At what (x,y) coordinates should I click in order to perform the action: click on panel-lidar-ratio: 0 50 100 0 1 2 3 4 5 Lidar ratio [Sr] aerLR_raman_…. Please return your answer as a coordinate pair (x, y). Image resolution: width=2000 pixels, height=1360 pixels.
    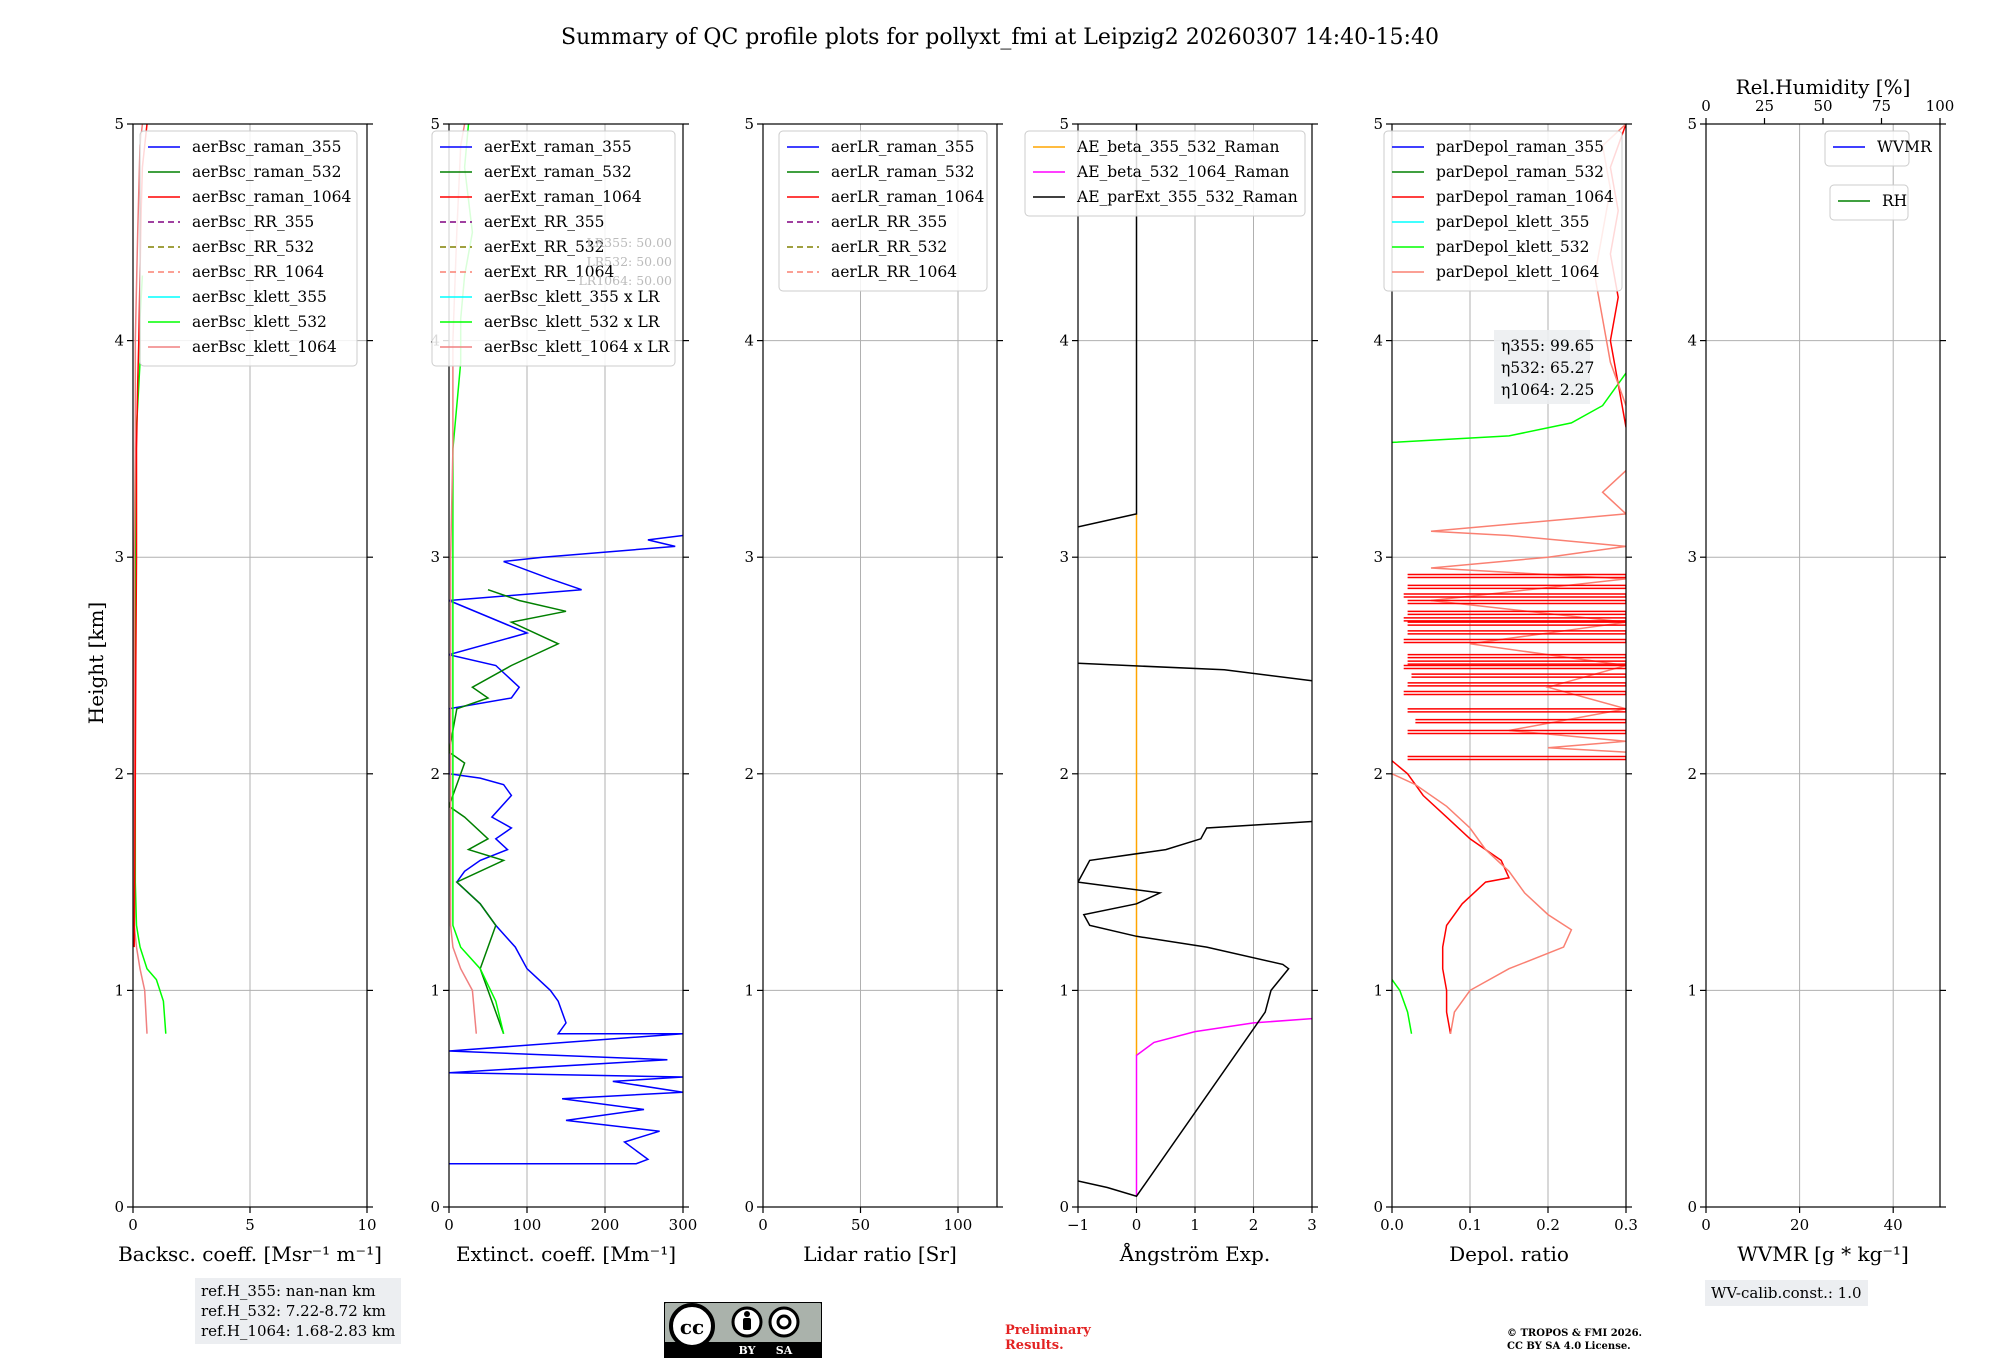
    Looking at the image, I should click on (873, 690).